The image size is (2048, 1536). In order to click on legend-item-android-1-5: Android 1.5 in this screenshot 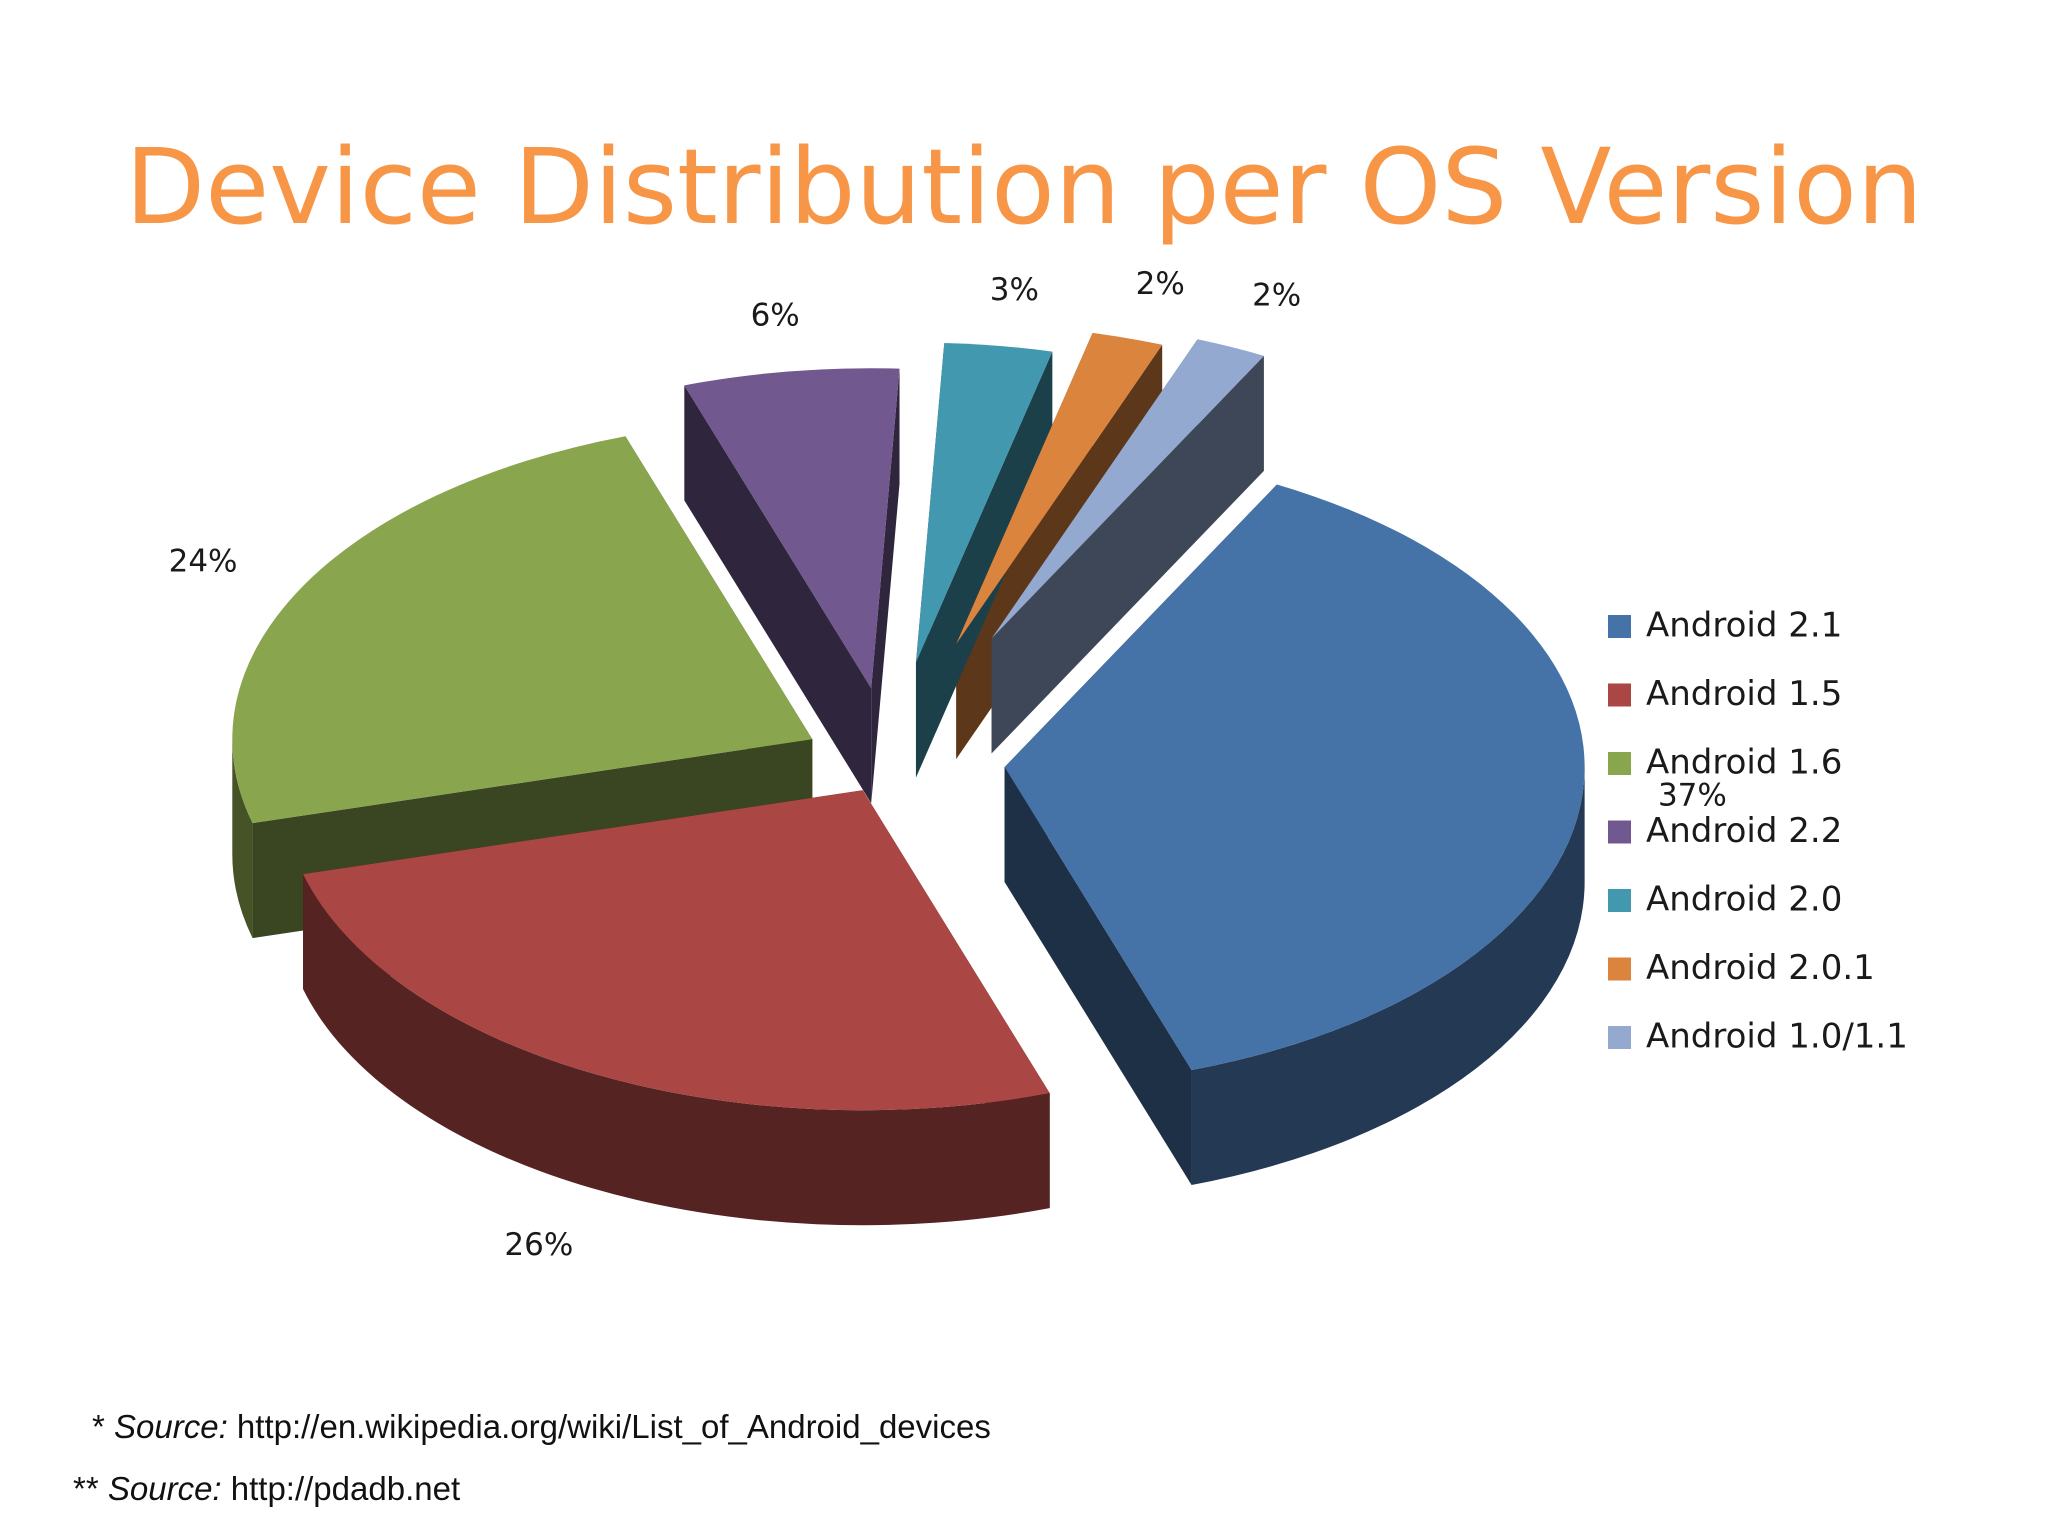, I will do `click(1725, 694)`.